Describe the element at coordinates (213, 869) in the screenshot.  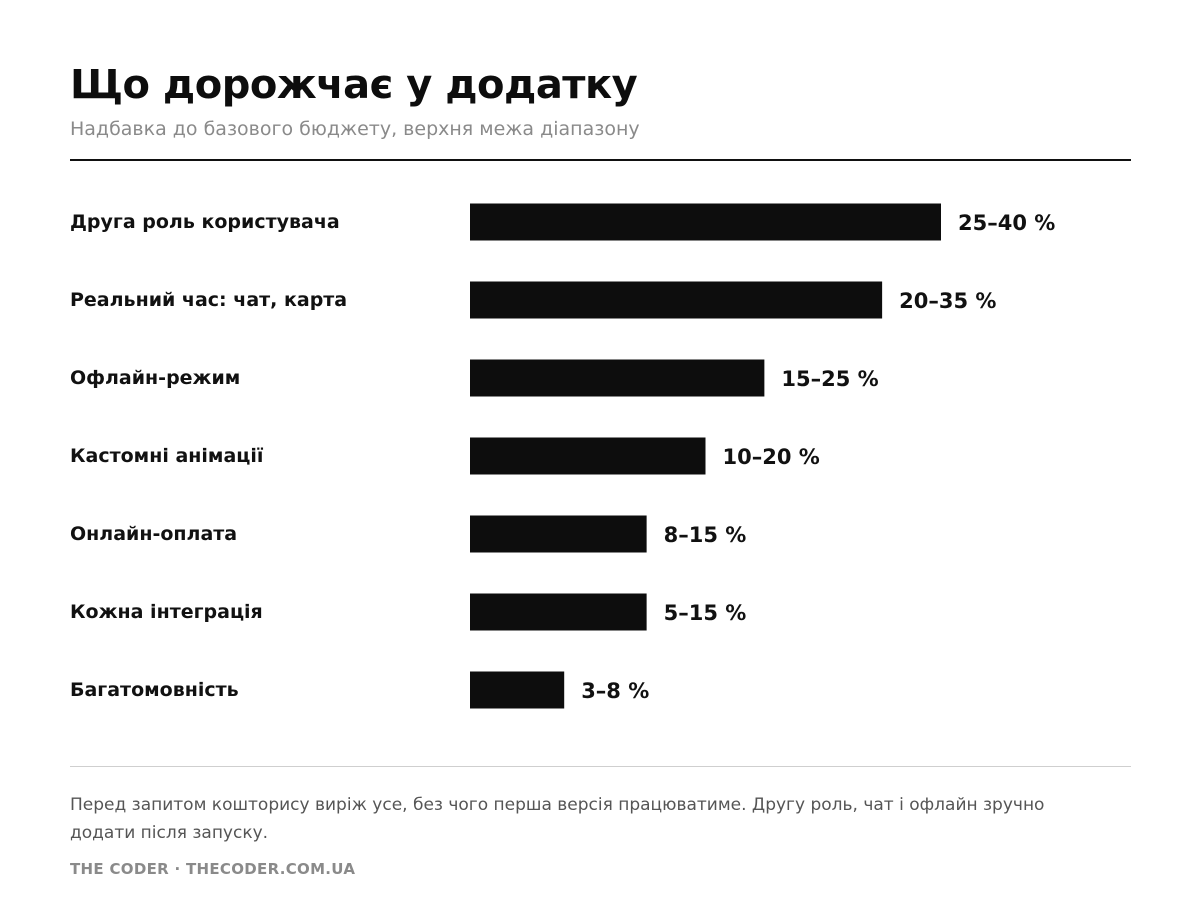
I see `source-credit: THE CODER · THECODER.COM.UA` at that location.